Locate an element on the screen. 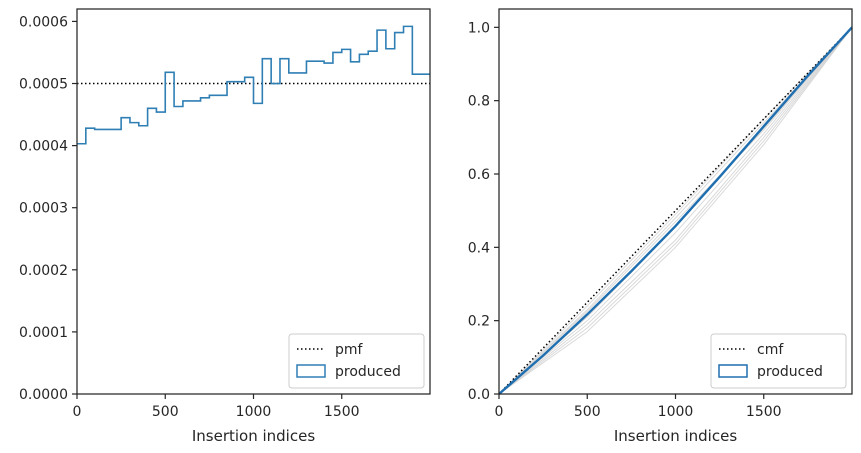 Image resolution: width=861 pixels, height=453 pixels. y-tick-label: 0.4 is located at coordinates (479, 248).